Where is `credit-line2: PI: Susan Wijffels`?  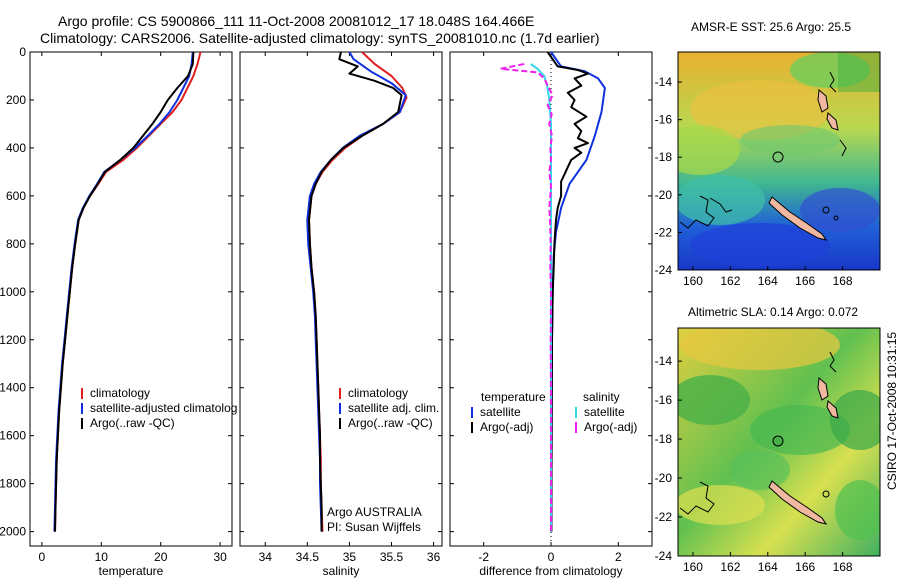
credit-line2: PI: Susan Wijffels is located at coordinates (374, 527).